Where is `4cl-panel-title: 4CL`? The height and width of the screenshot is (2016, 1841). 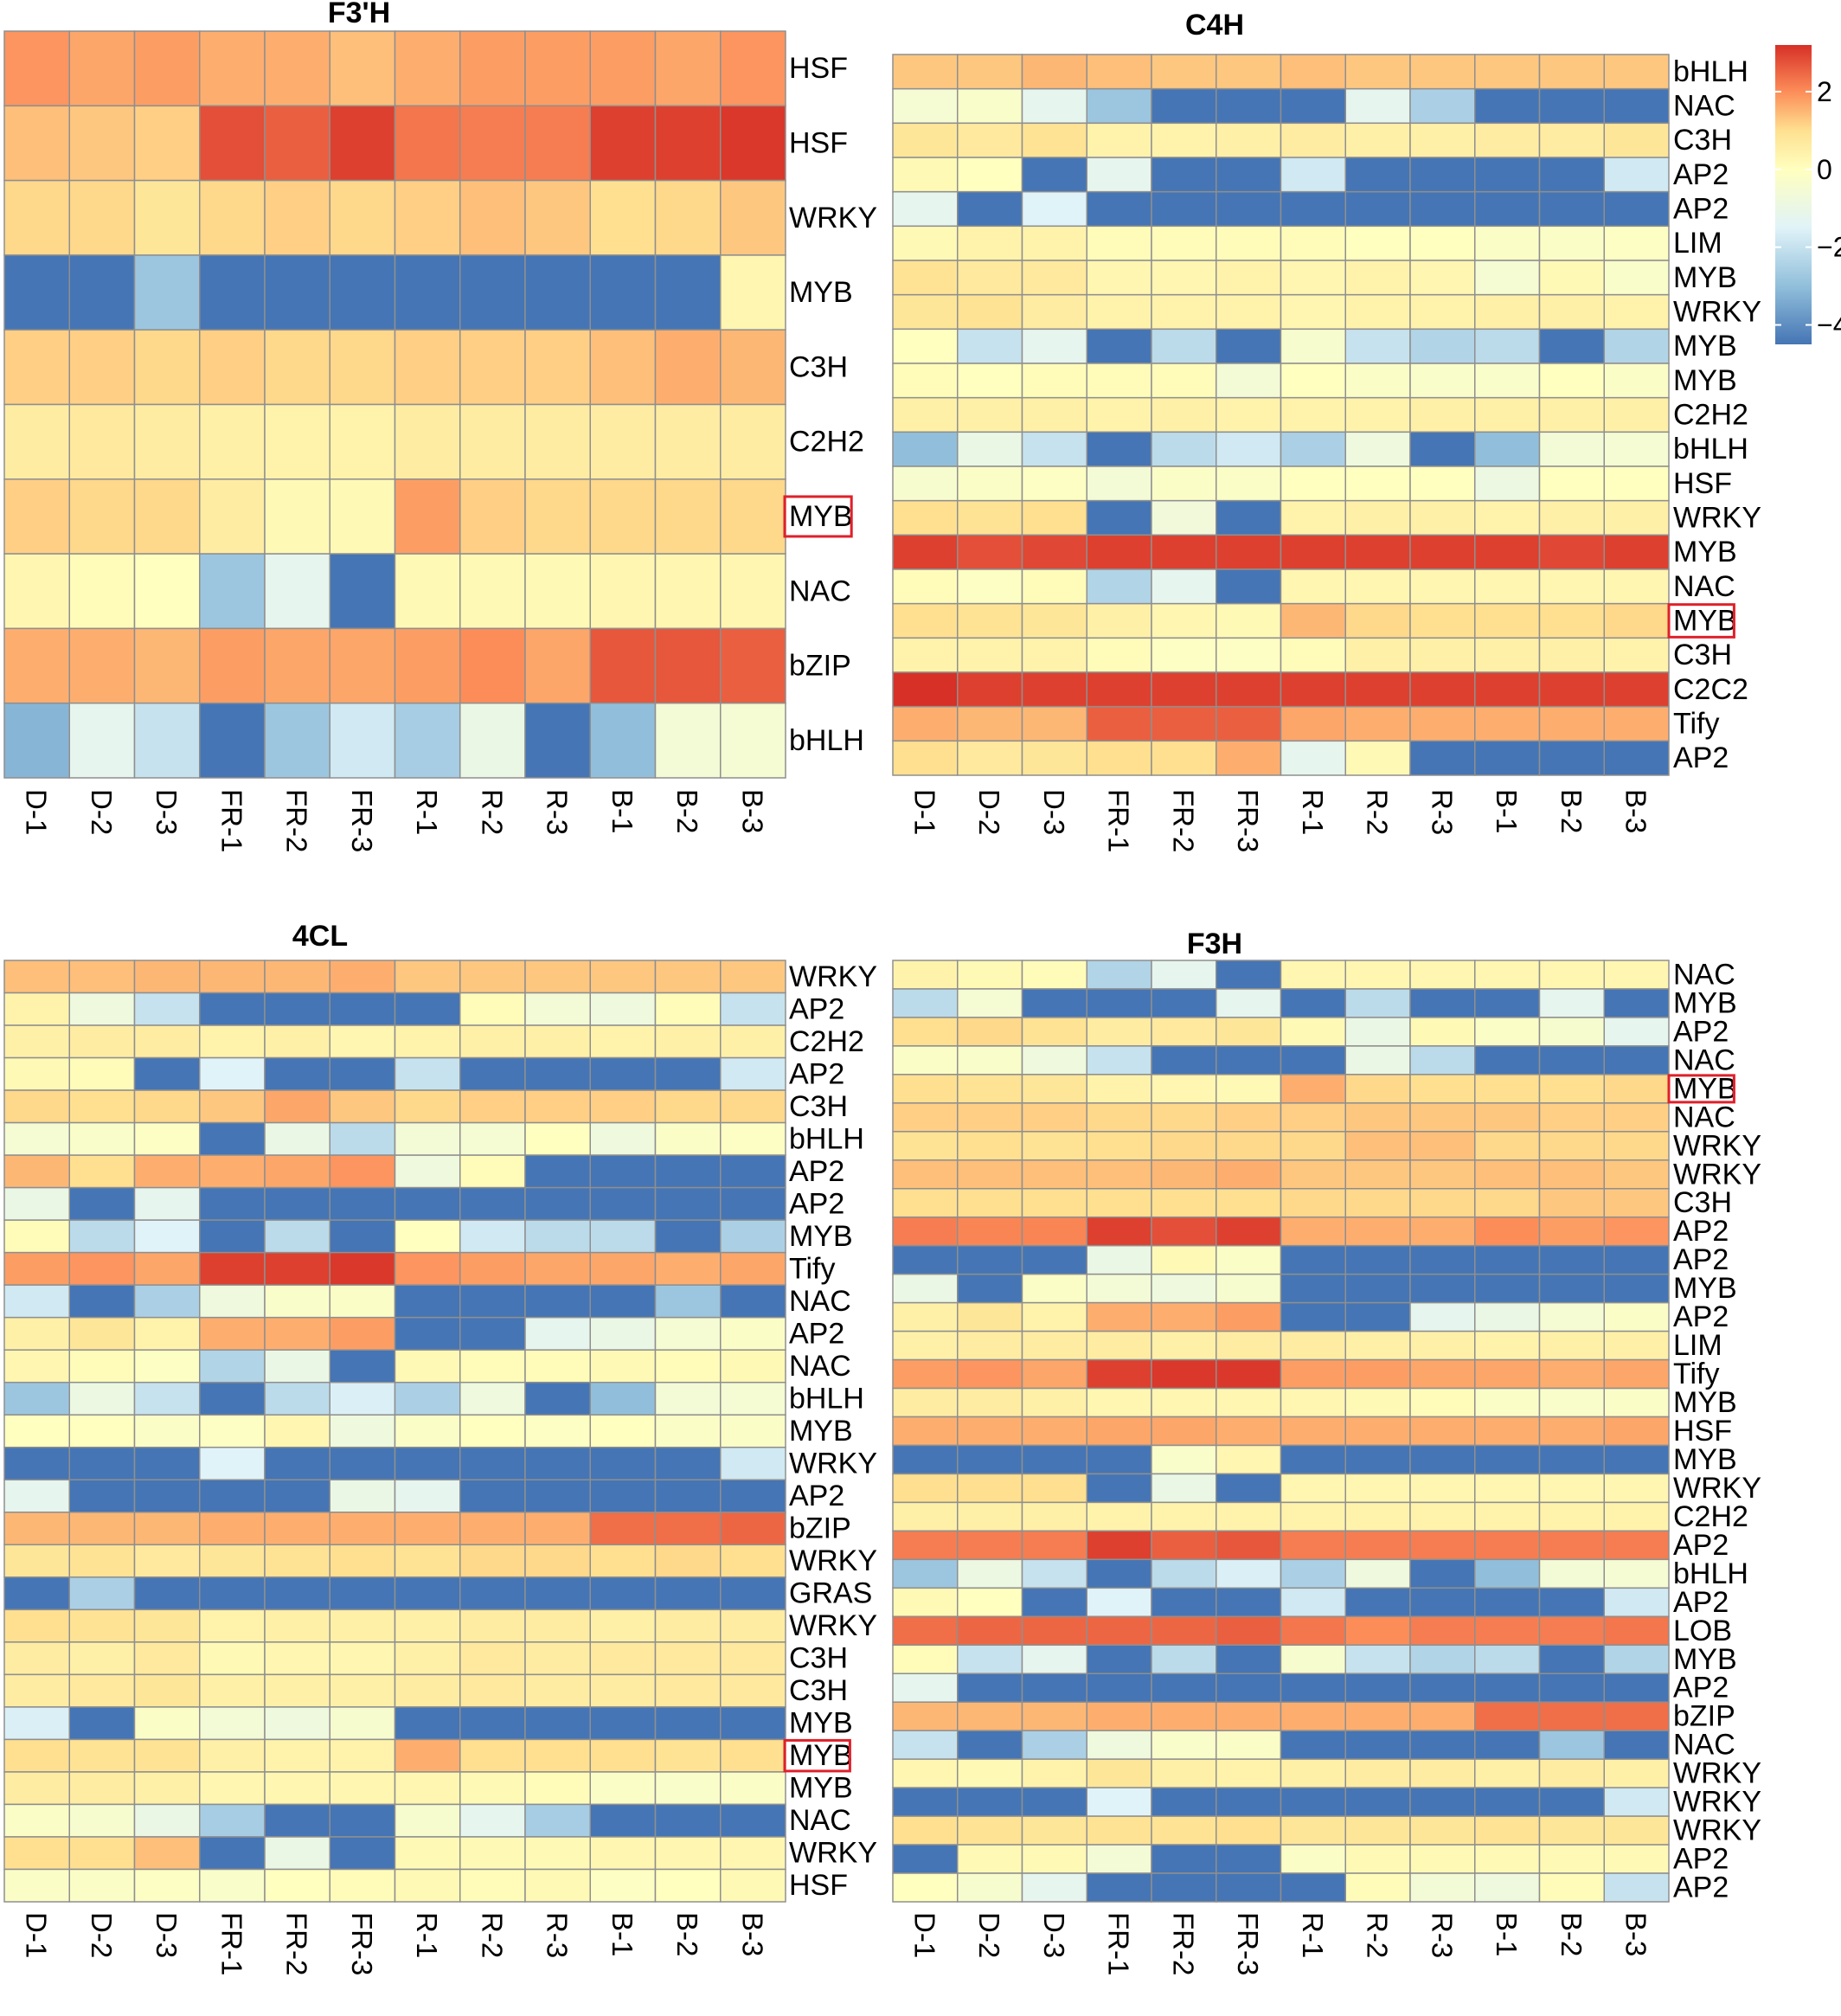
4cl-panel-title: 4CL is located at coordinates (320, 936).